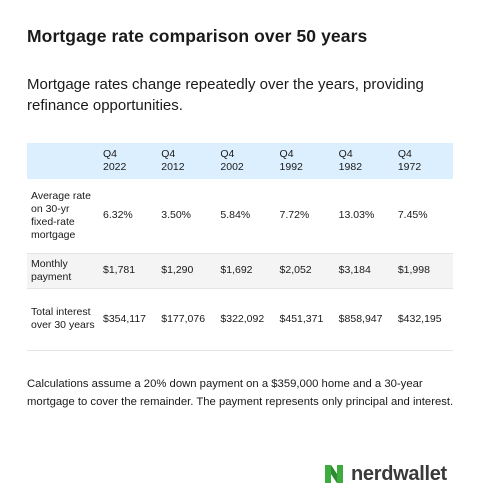 This screenshot has height=498, width=480. I want to click on cell-rate-2012: 3.50%, so click(176, 215).